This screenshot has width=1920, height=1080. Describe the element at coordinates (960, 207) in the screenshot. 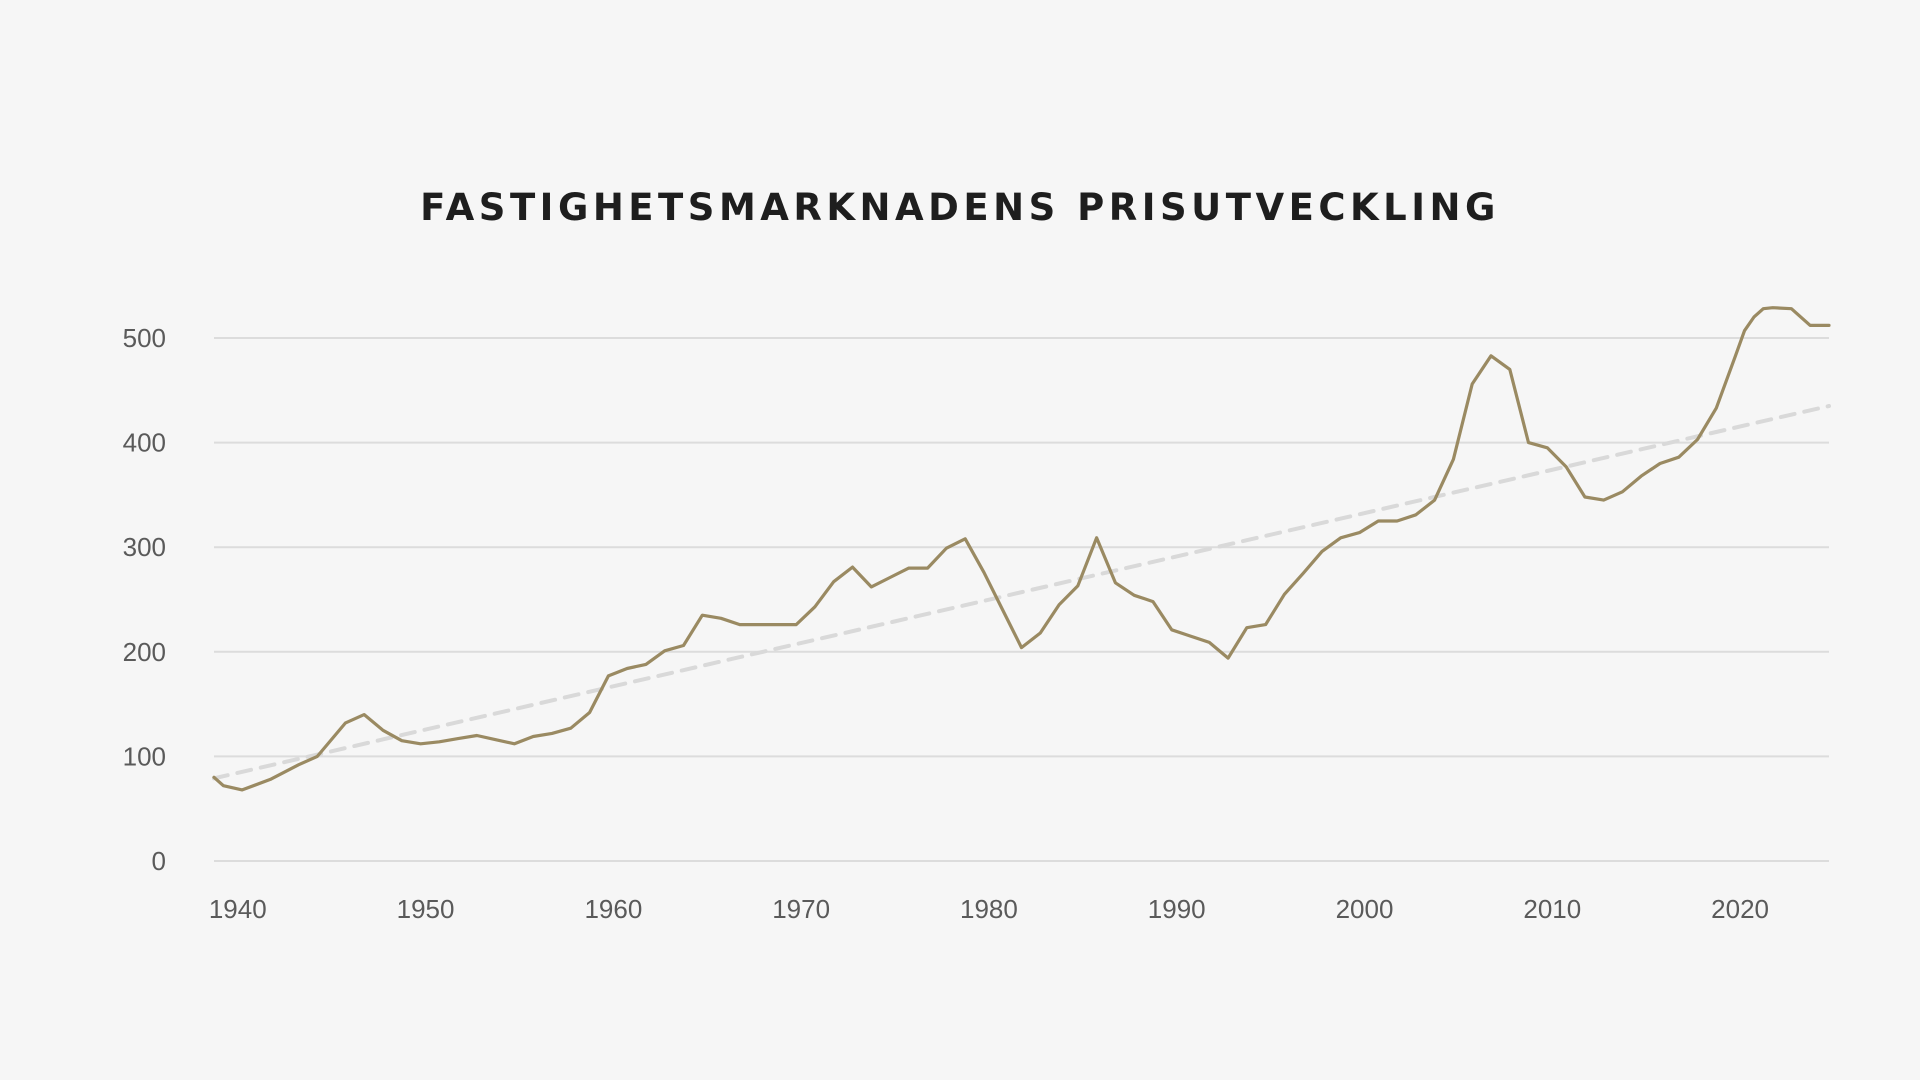

I see `chart-title: FASTIGHETSMARKNADENS PRISUTVECKLING` at that location.